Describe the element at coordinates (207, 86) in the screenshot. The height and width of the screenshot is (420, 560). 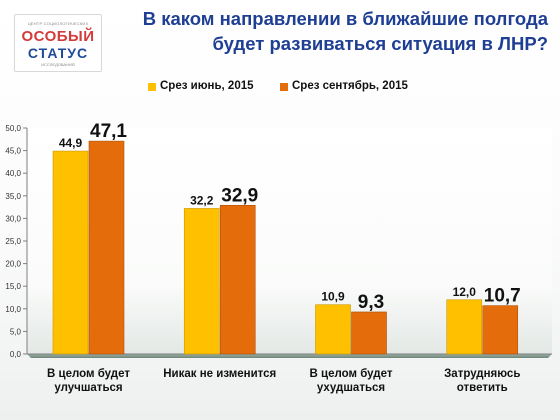
I see `legend-label-june: Срез июнь, 2015` at that location.